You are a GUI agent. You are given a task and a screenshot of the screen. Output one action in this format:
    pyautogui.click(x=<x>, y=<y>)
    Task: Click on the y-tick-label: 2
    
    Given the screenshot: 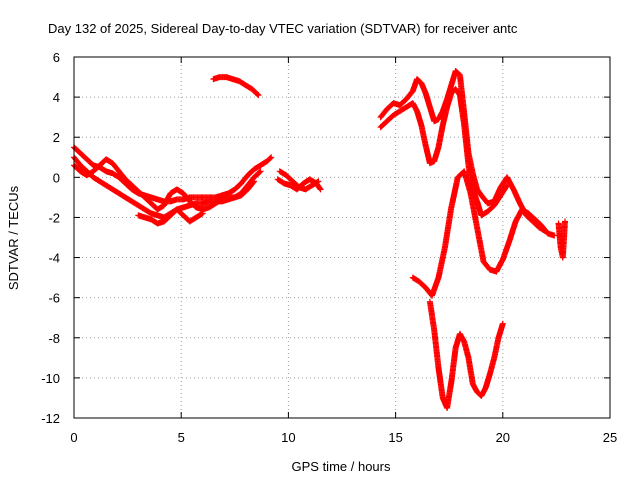 What is the action you would take?
    pyautogui.click(x=56, y=137)
    